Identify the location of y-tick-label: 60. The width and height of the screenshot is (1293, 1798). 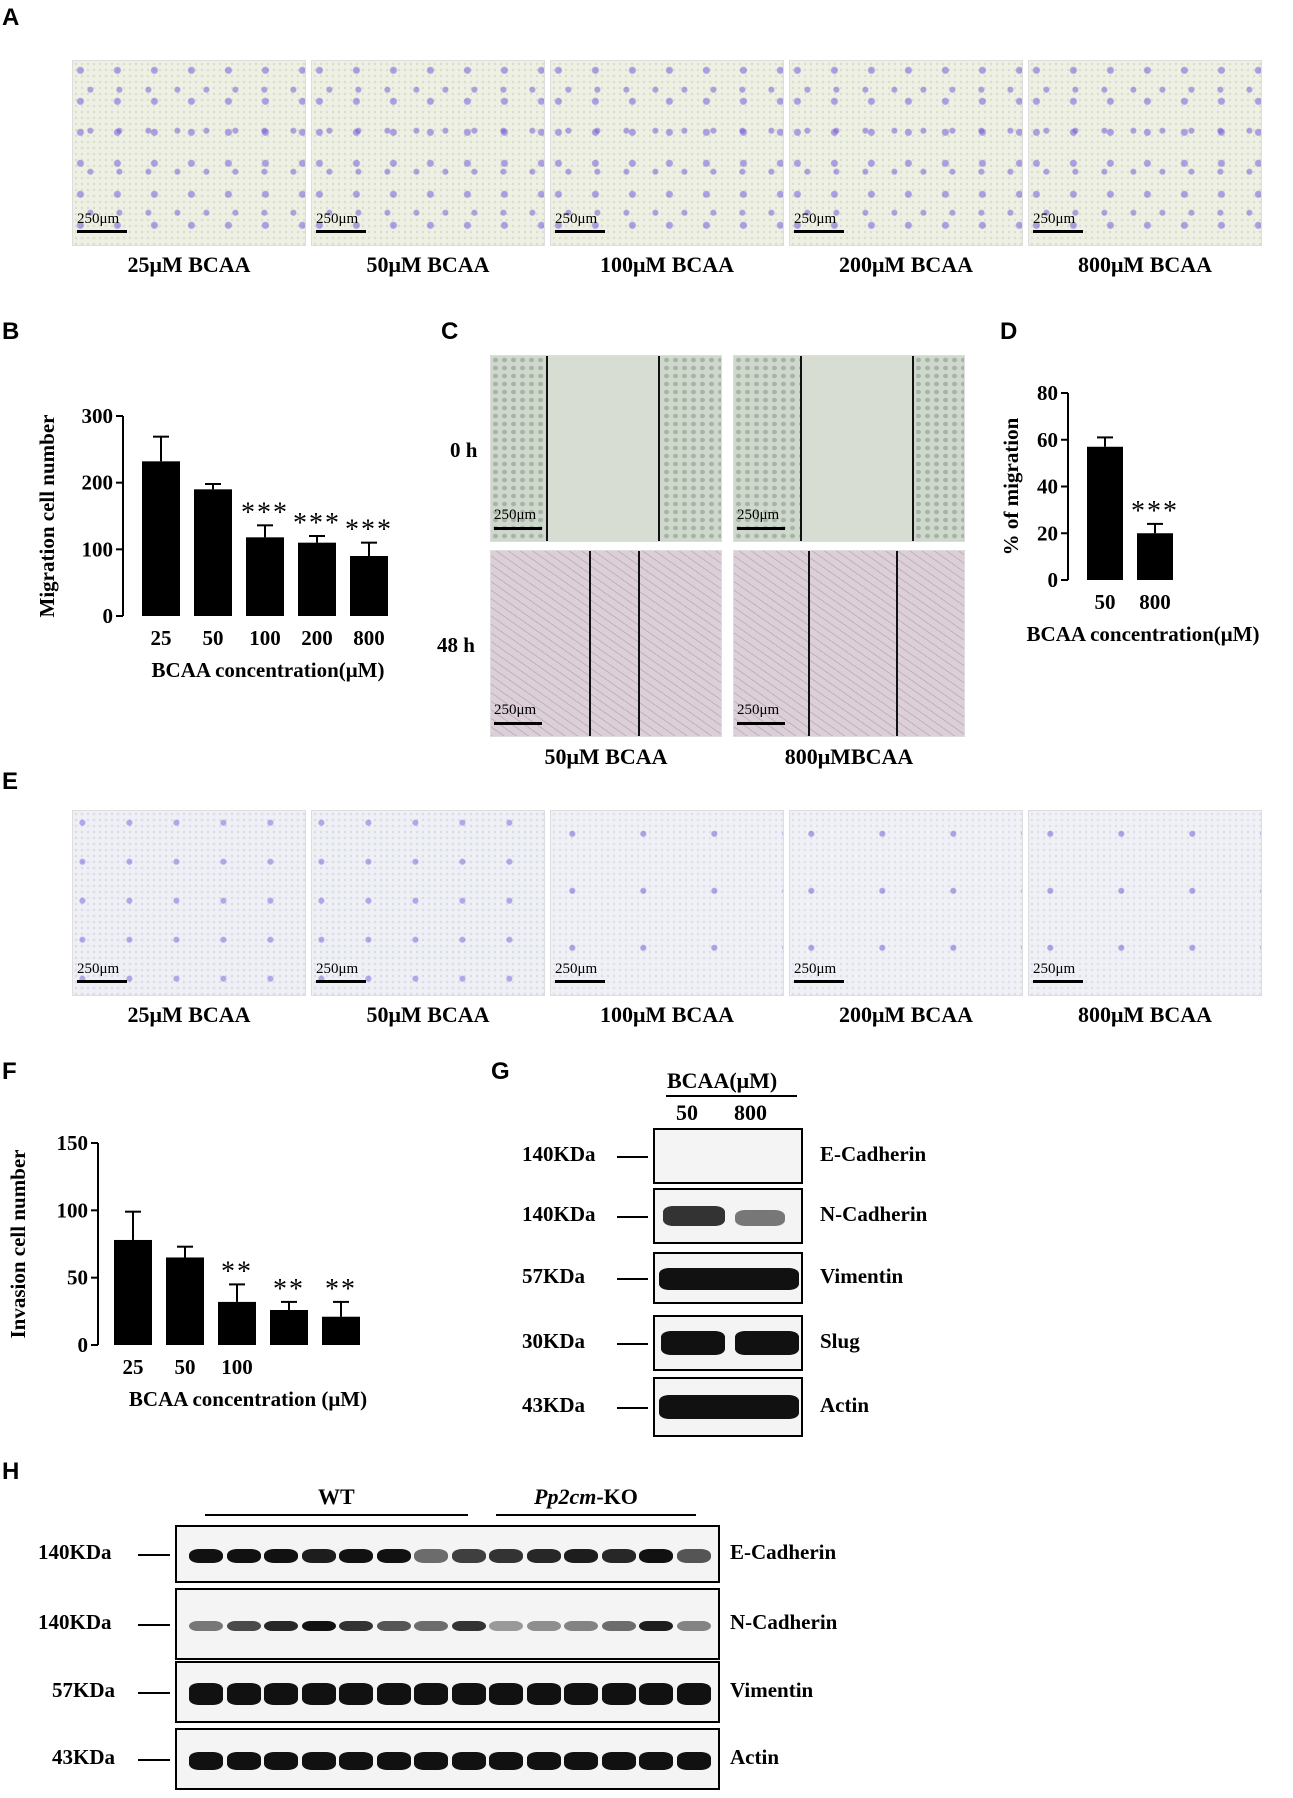
(1047, 440).